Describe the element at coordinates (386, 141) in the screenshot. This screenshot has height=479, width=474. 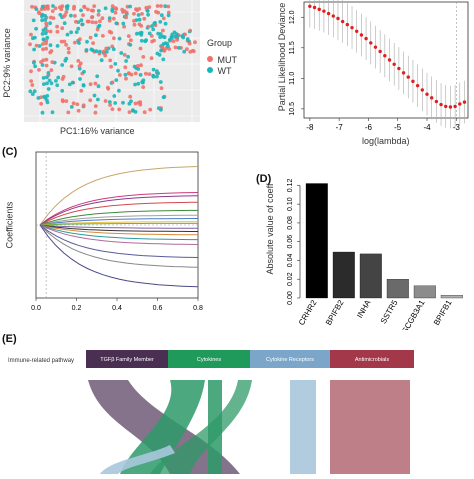
I see `cv-xlabel: log(lambda)` at that location.